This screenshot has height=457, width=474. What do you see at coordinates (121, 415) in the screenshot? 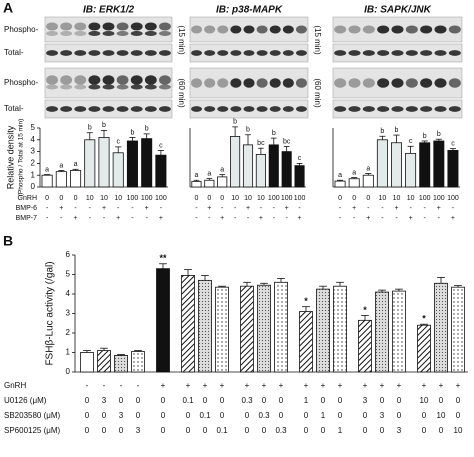
I see `condition-value: 3` at bounding box center [121, 415].